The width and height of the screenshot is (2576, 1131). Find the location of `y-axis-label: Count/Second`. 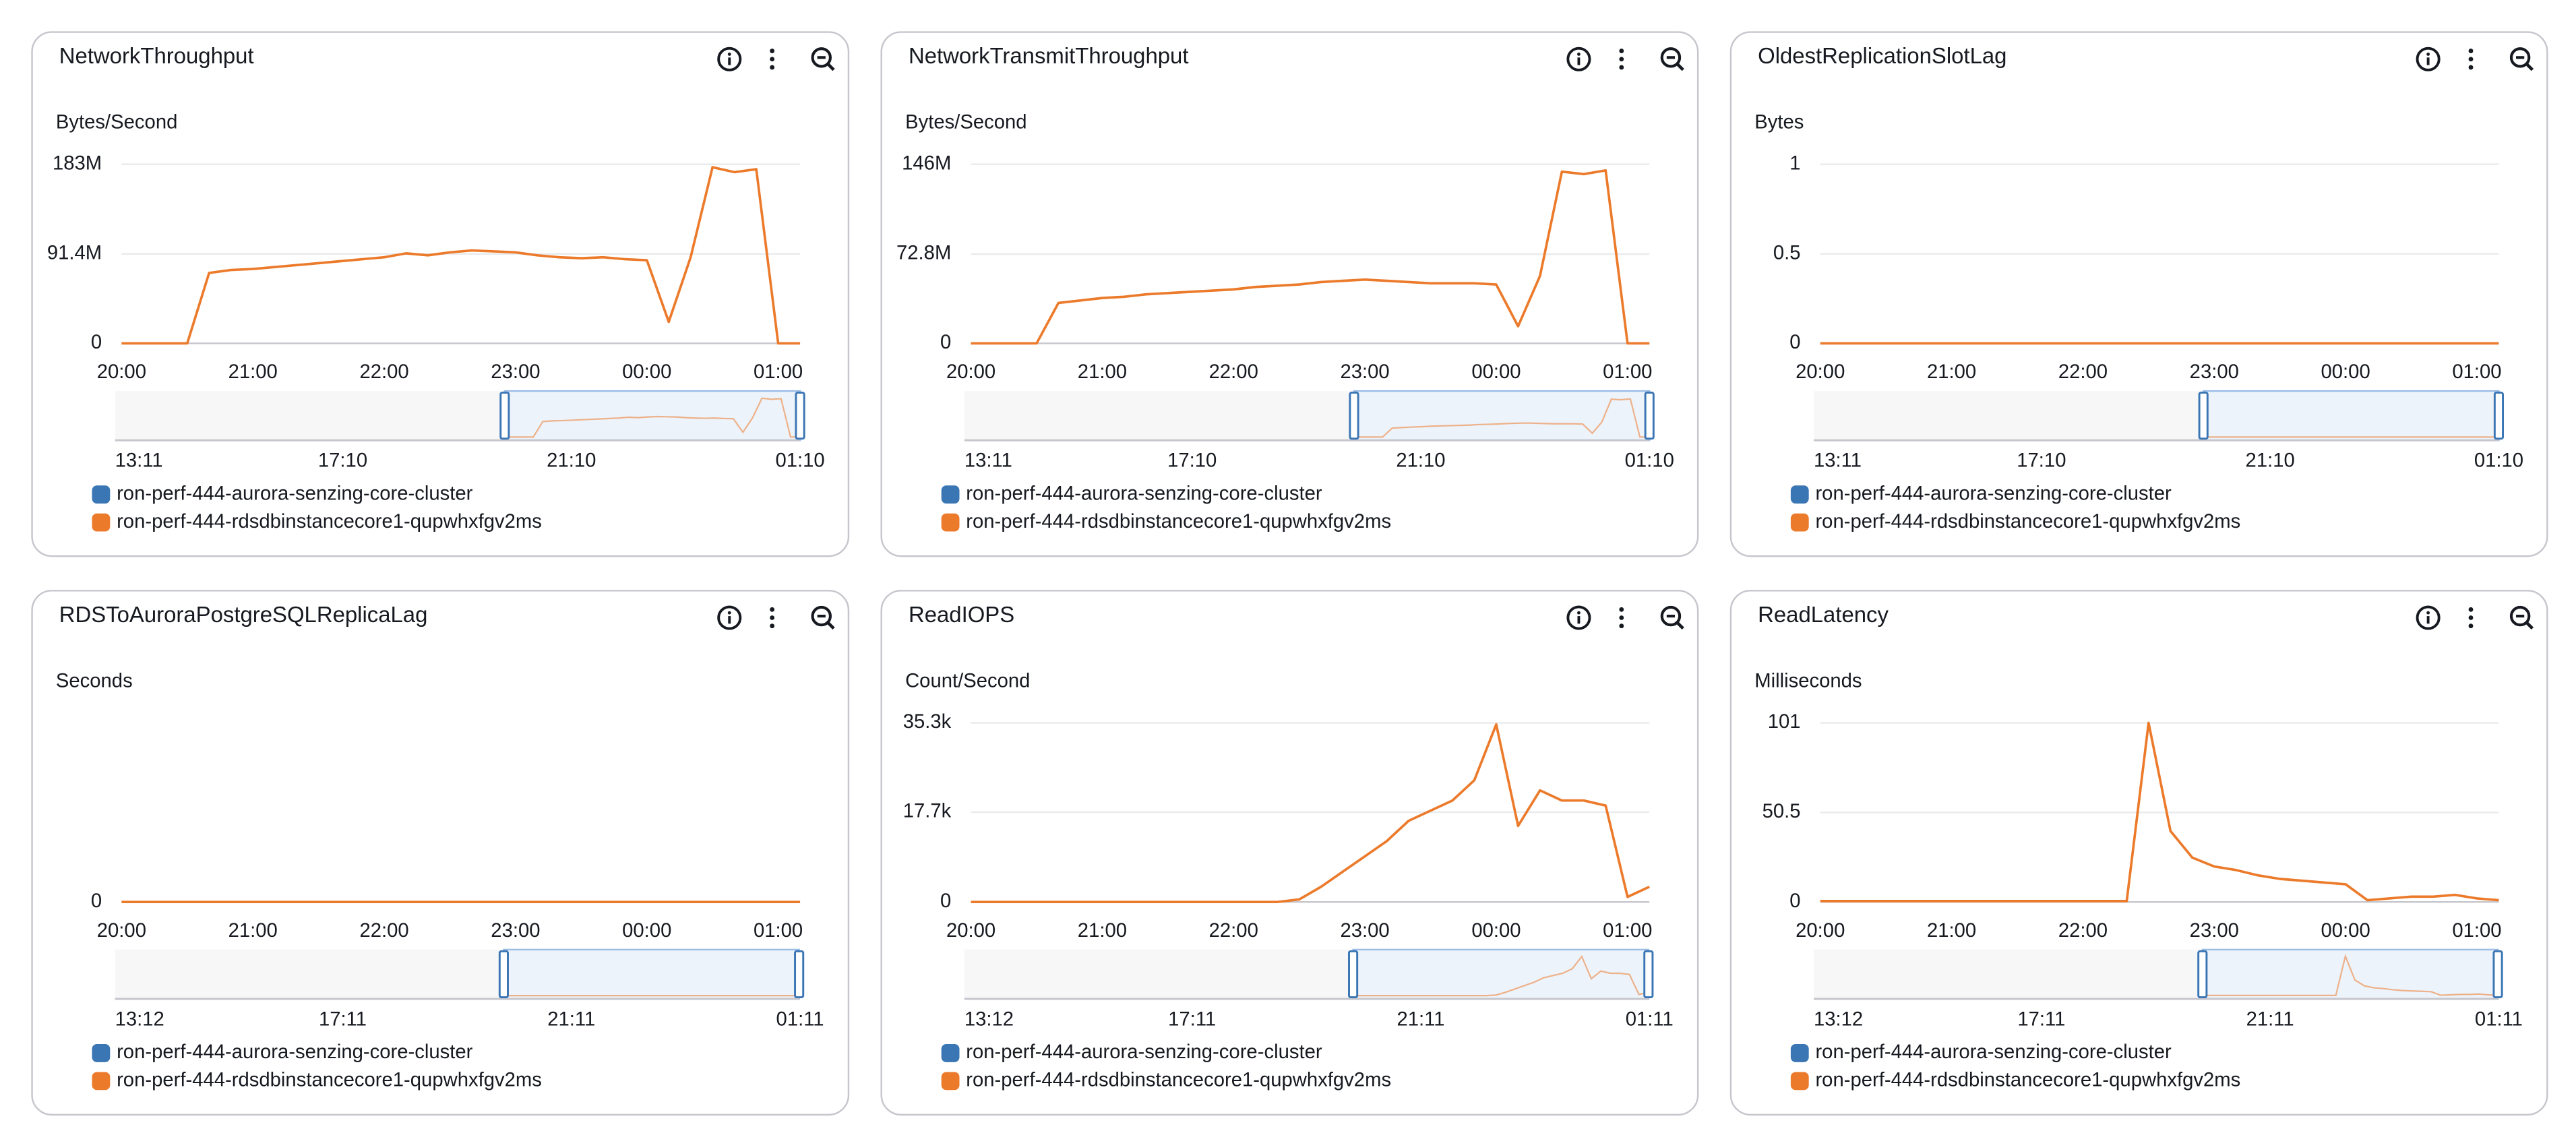

y-axis-label: Count/Second is located at coordinates (968, 681).